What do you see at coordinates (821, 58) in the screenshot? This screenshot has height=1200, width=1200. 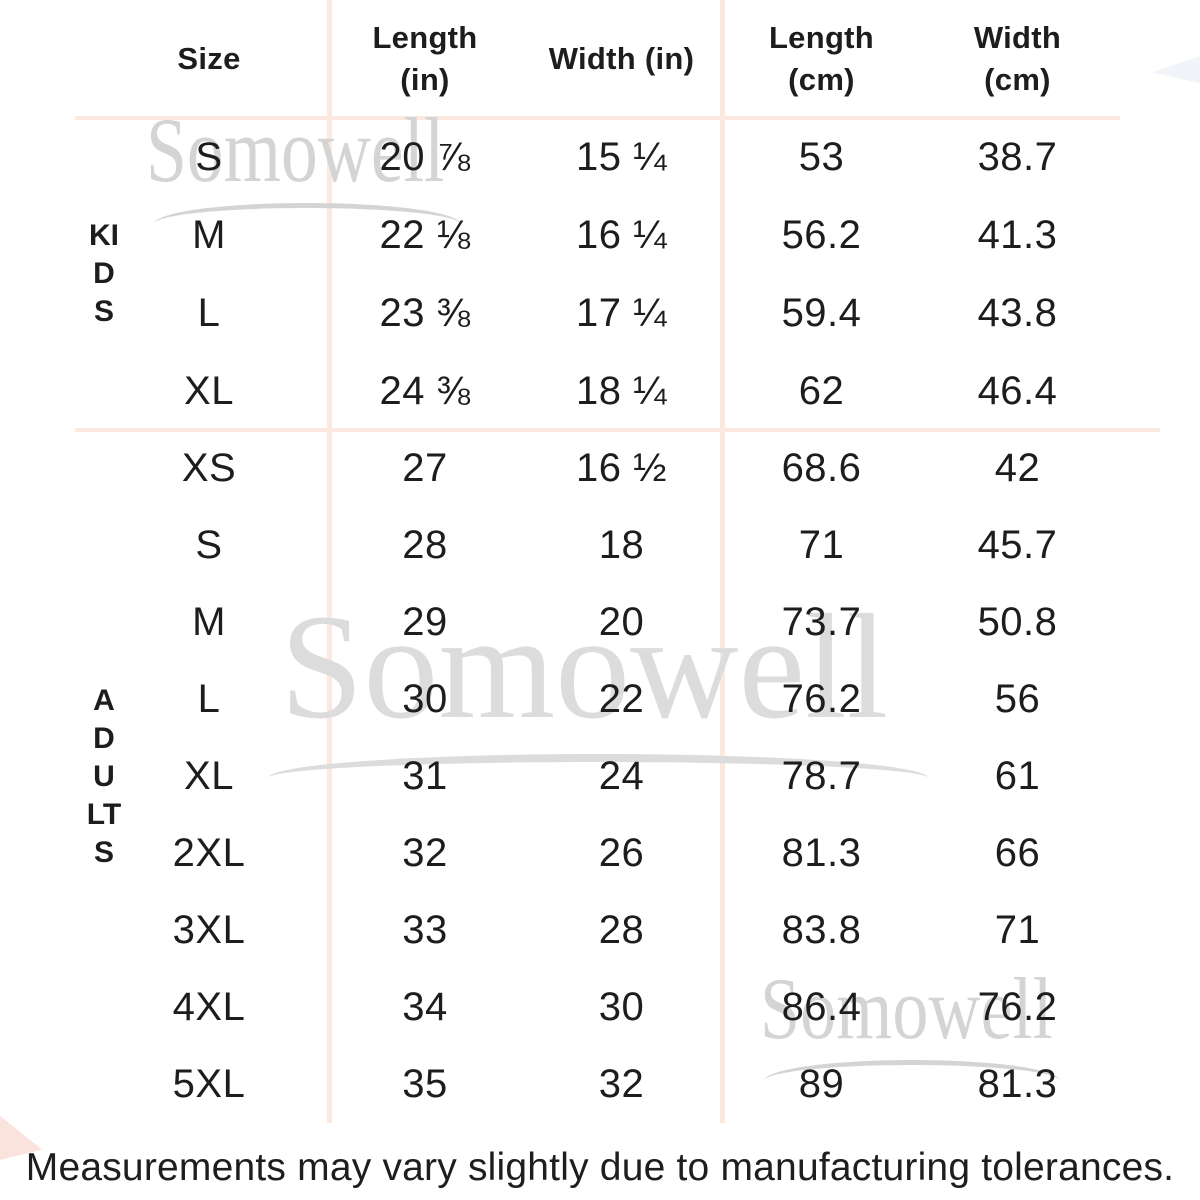 I see `header-length-cm: Length (cm)` at bounding box center [821, 58].